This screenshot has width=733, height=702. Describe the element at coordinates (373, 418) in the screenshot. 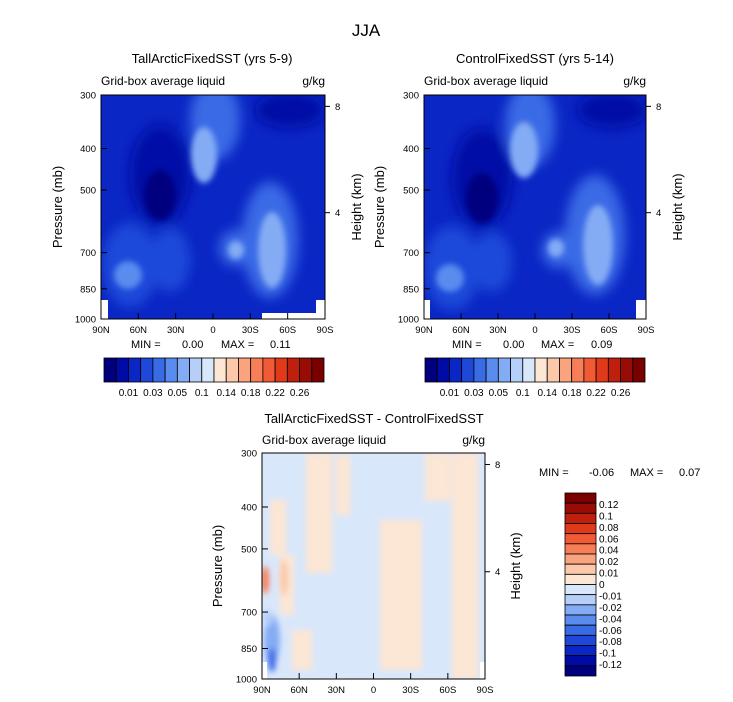

I see `panel-title: TallArcticFixedSST - ControlFixedSST` at that location.